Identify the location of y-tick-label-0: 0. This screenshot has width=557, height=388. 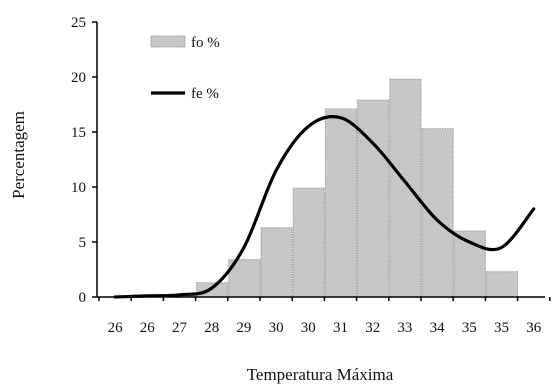
(83, 298).